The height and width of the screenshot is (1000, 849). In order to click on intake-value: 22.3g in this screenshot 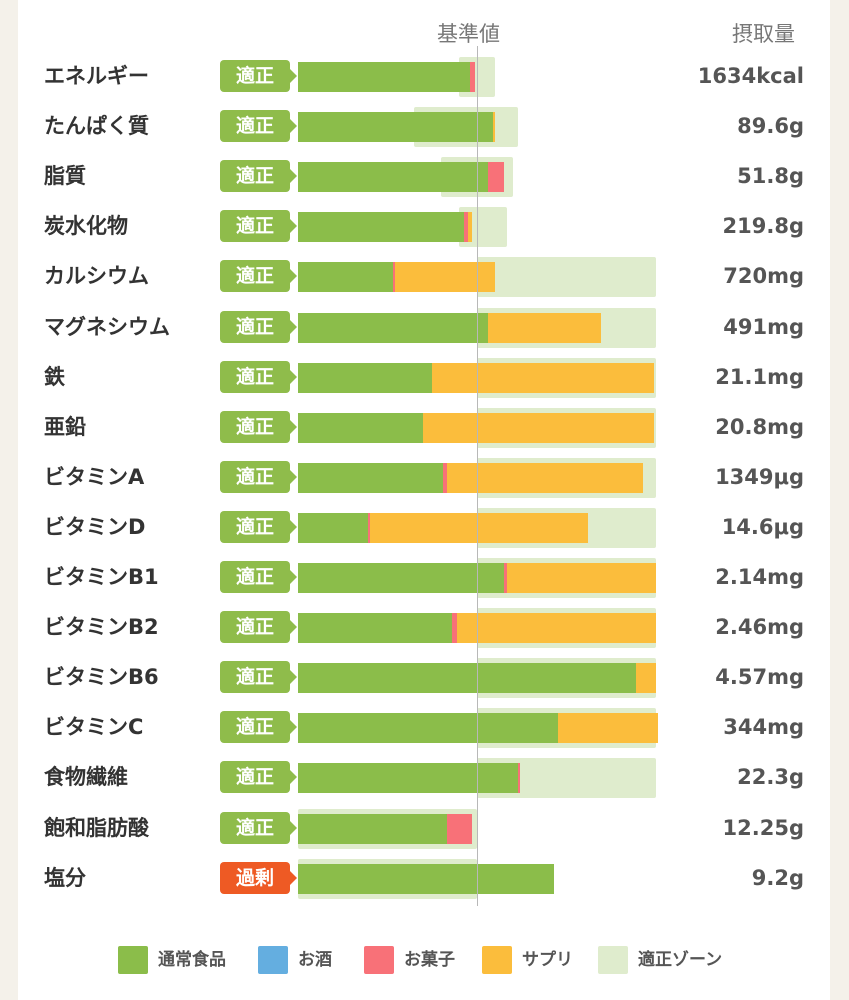, I will do `click(770, 777)`.